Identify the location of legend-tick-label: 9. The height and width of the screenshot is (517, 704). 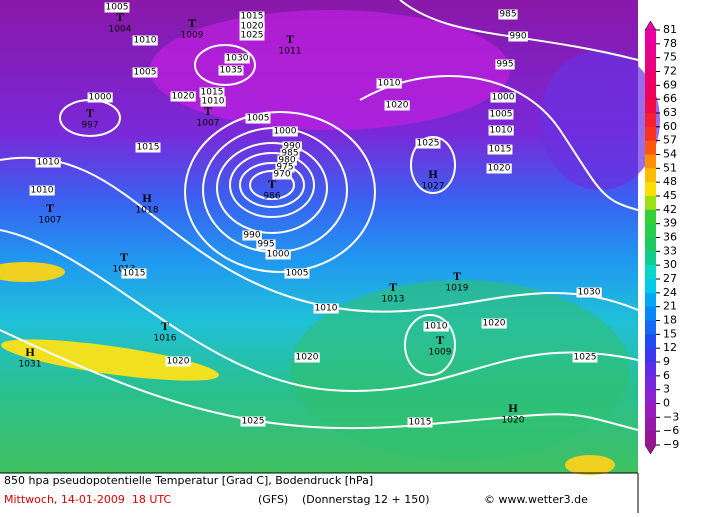
(666, 361).